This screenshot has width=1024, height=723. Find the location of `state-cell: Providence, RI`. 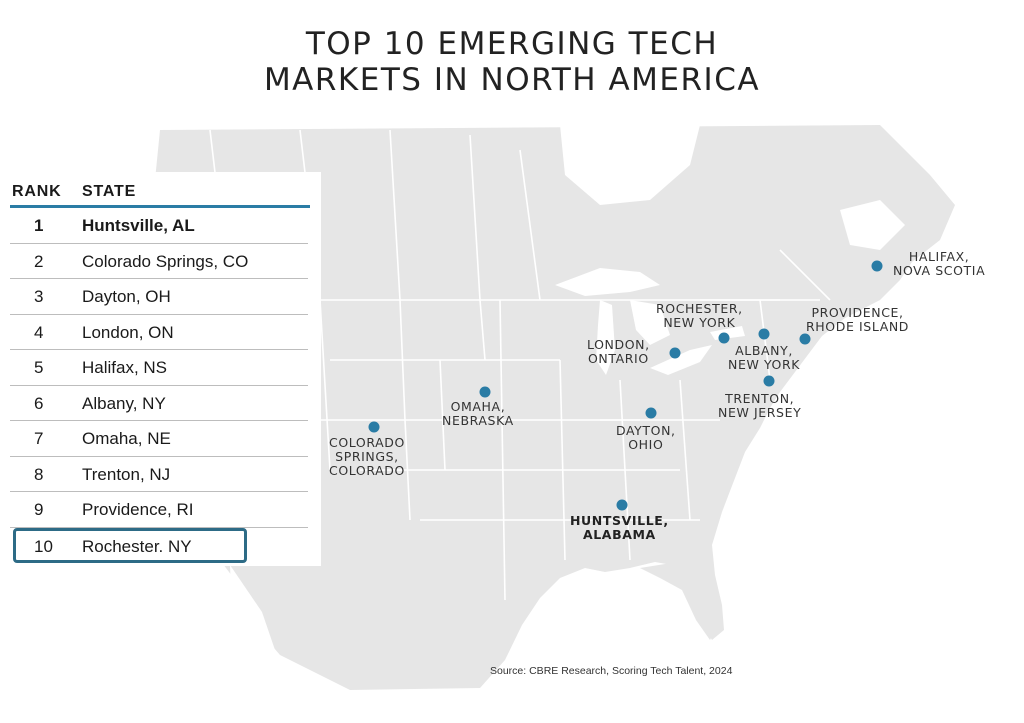

state-cell: Providence, RI is located at coordinates (138, 509).